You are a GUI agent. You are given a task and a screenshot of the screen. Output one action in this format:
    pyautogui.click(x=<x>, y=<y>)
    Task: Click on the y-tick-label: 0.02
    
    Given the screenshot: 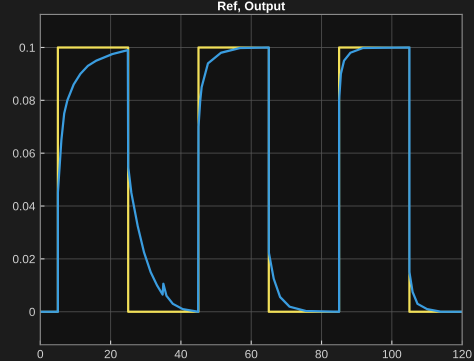 What is the action you would take?
    pyautogui.click(x=23, y=259)
    